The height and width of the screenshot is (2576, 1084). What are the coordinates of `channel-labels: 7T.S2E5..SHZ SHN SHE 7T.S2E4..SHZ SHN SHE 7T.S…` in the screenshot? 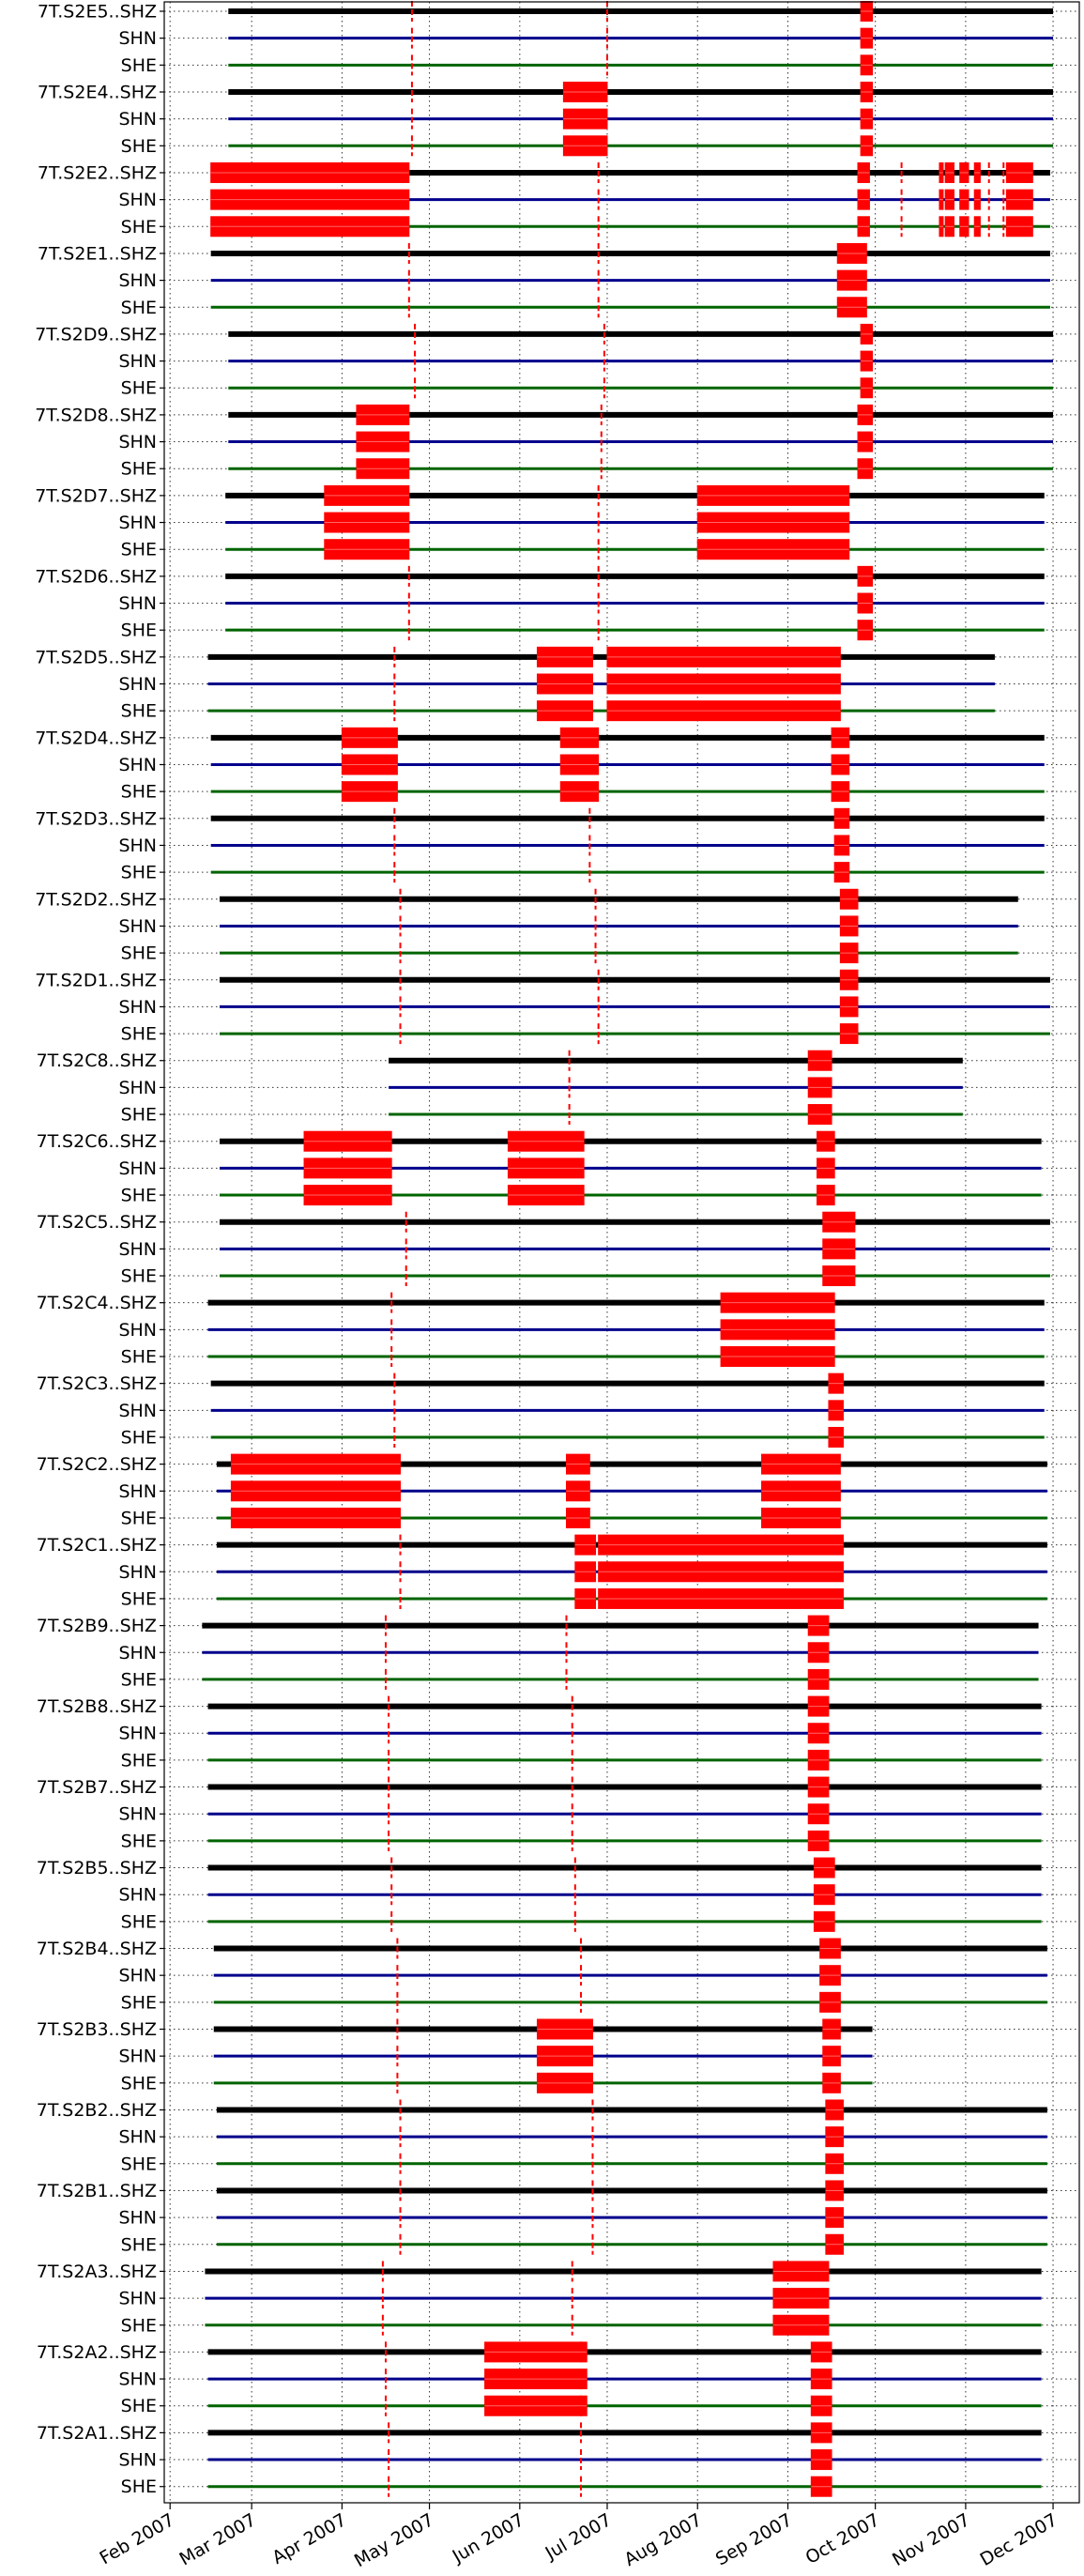 It's located at (96, 1250).